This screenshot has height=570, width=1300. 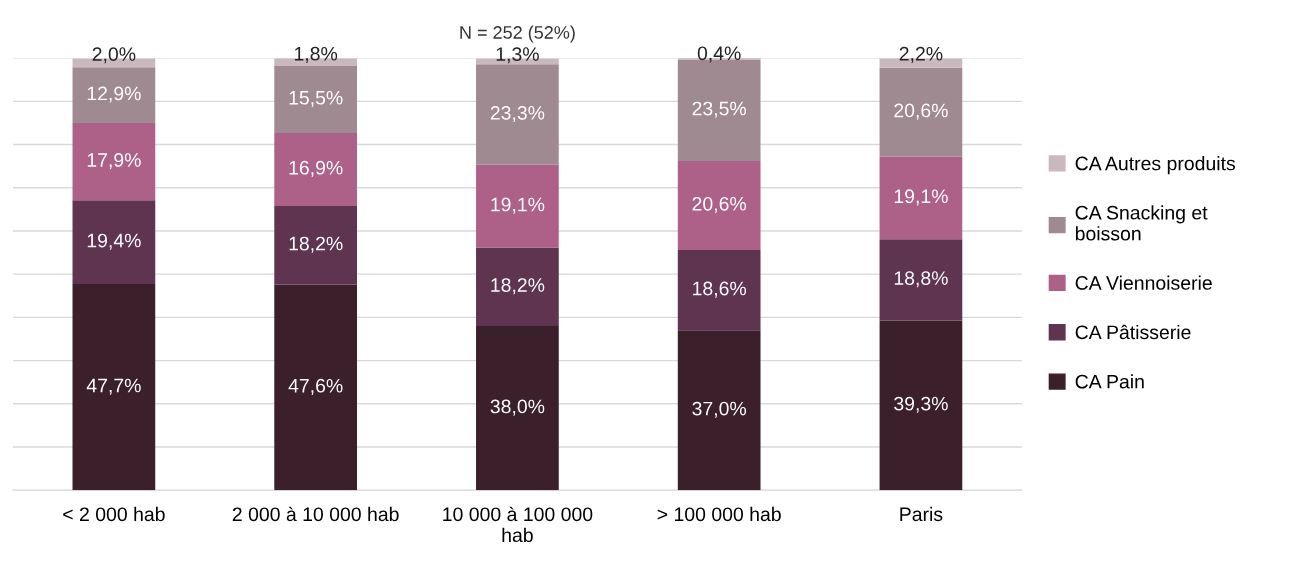 What do you see at coordinates (517, 34) in the screenshot?
I see `chart-title: N = 252 (52%)` at bounding box center [517, 34].